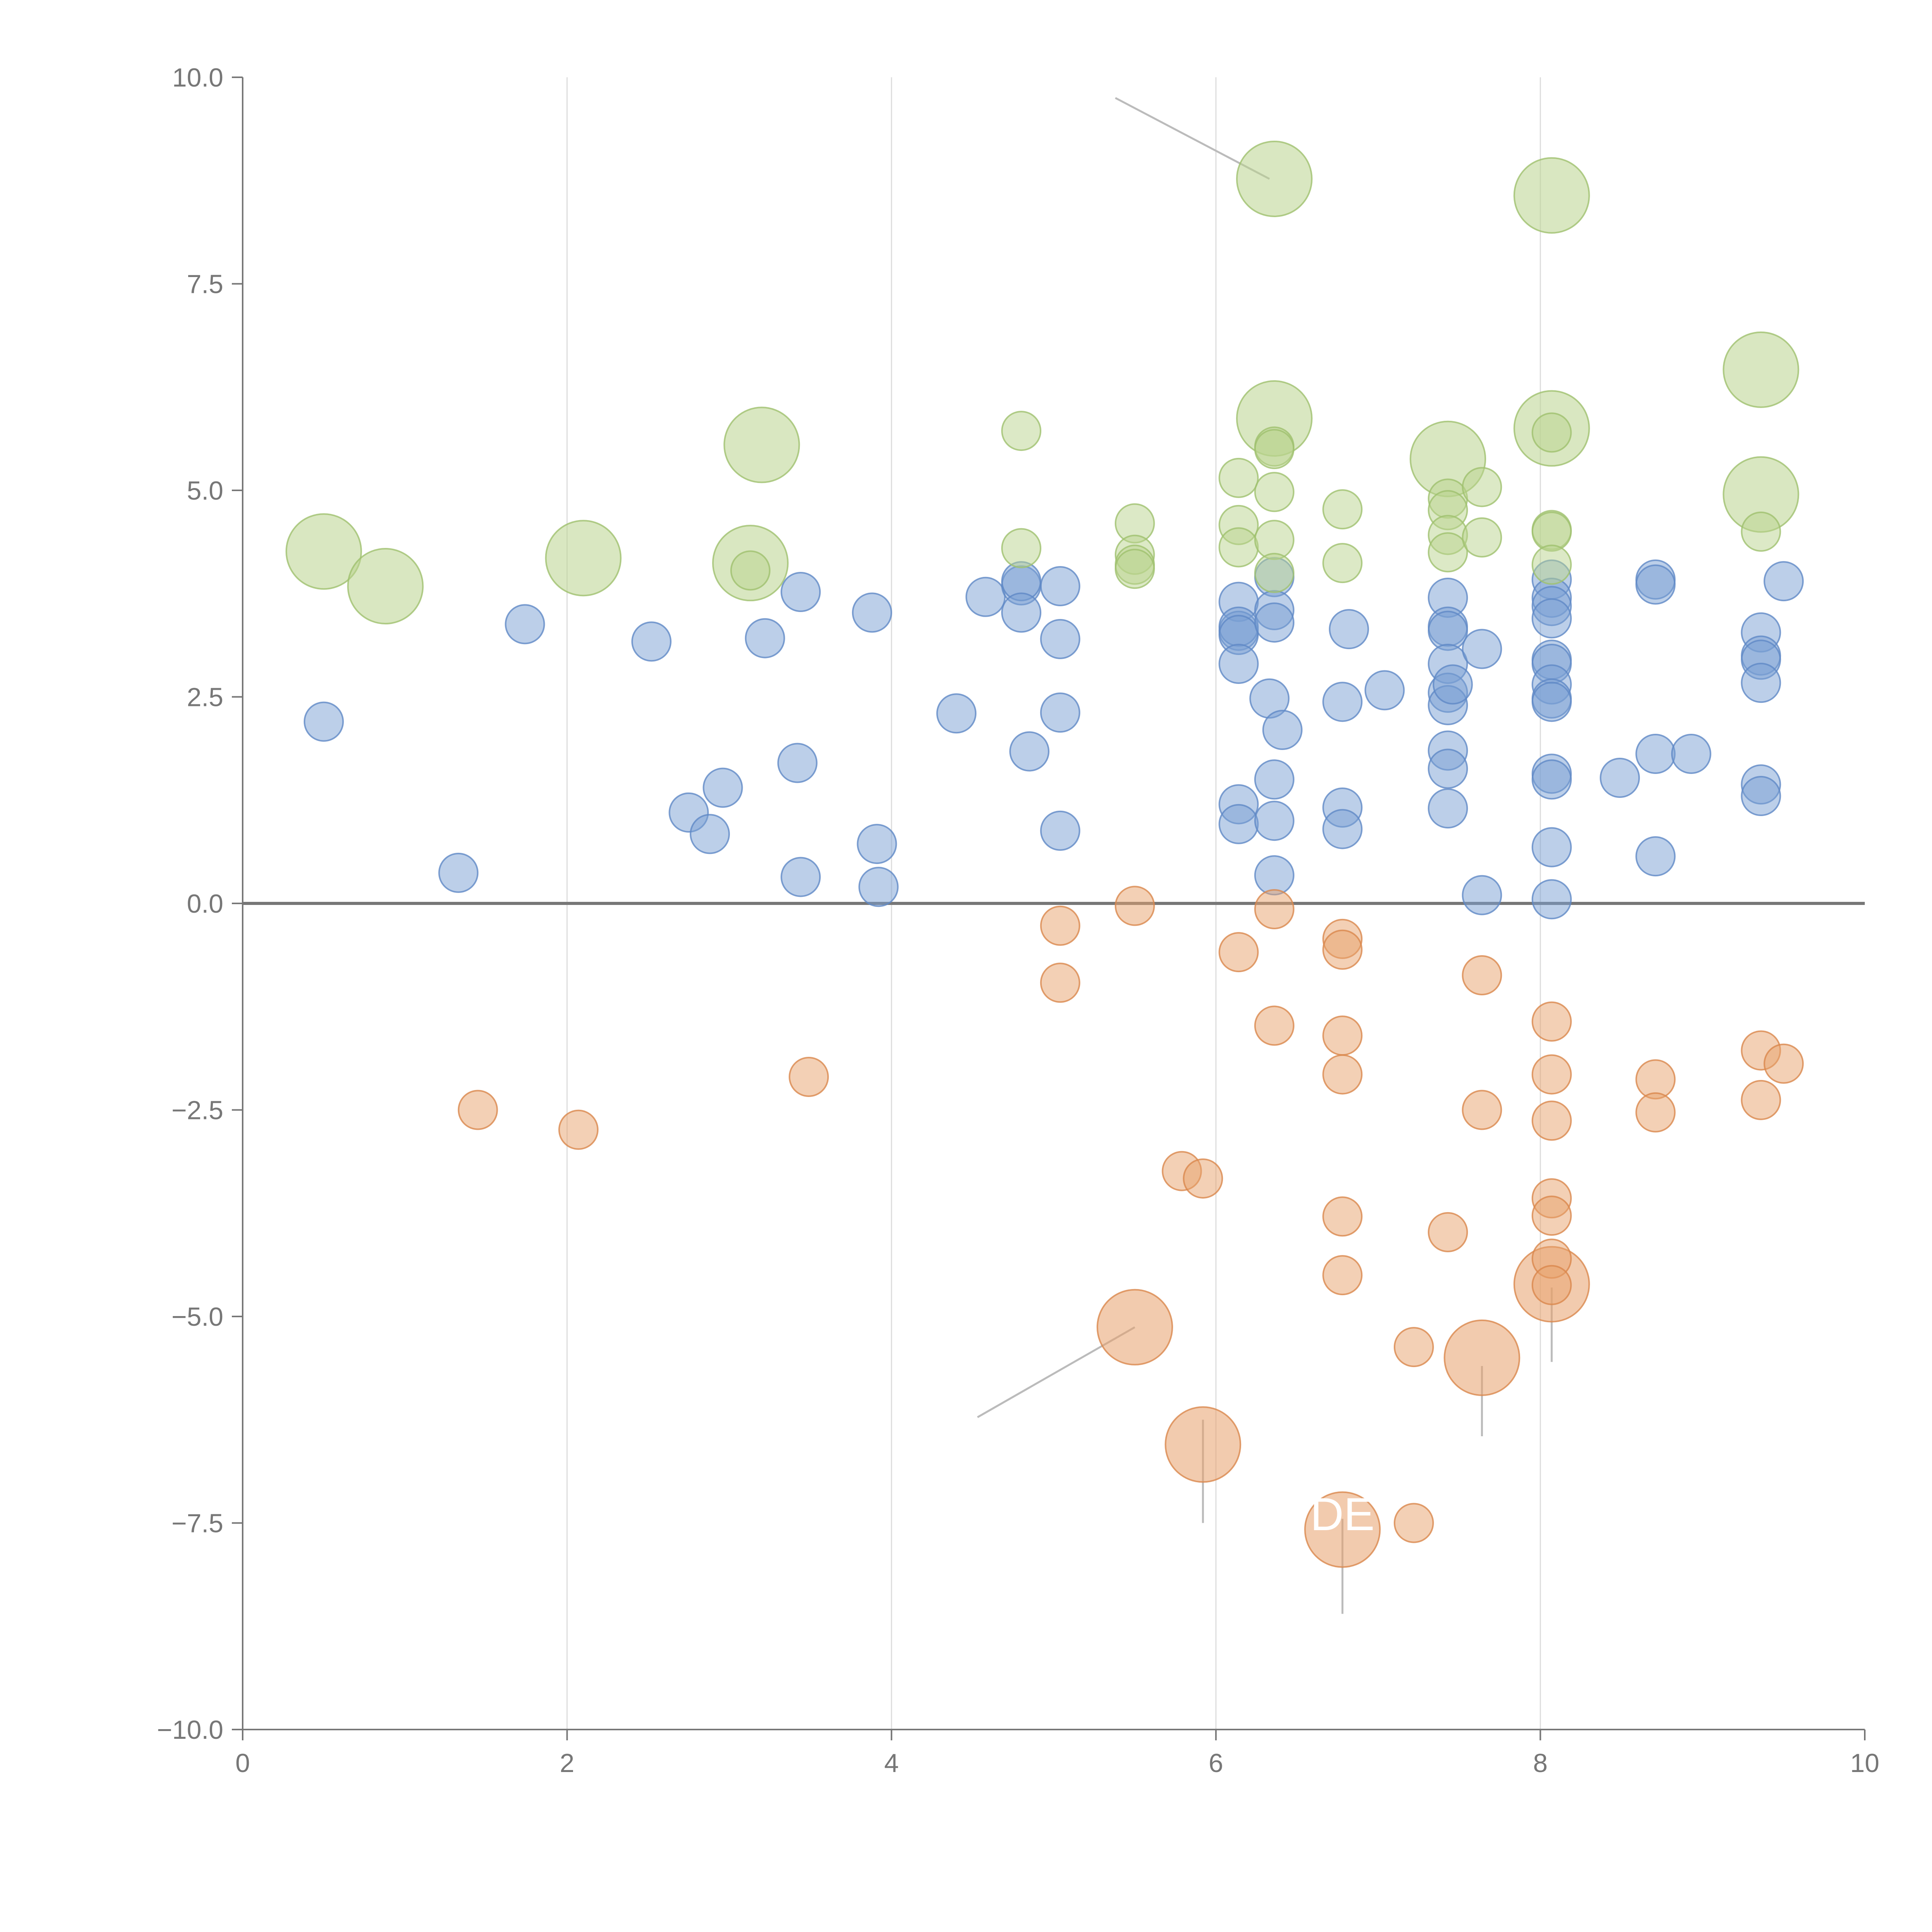  I want to click on y-tick-label: −5.0, so click(198, 1317).